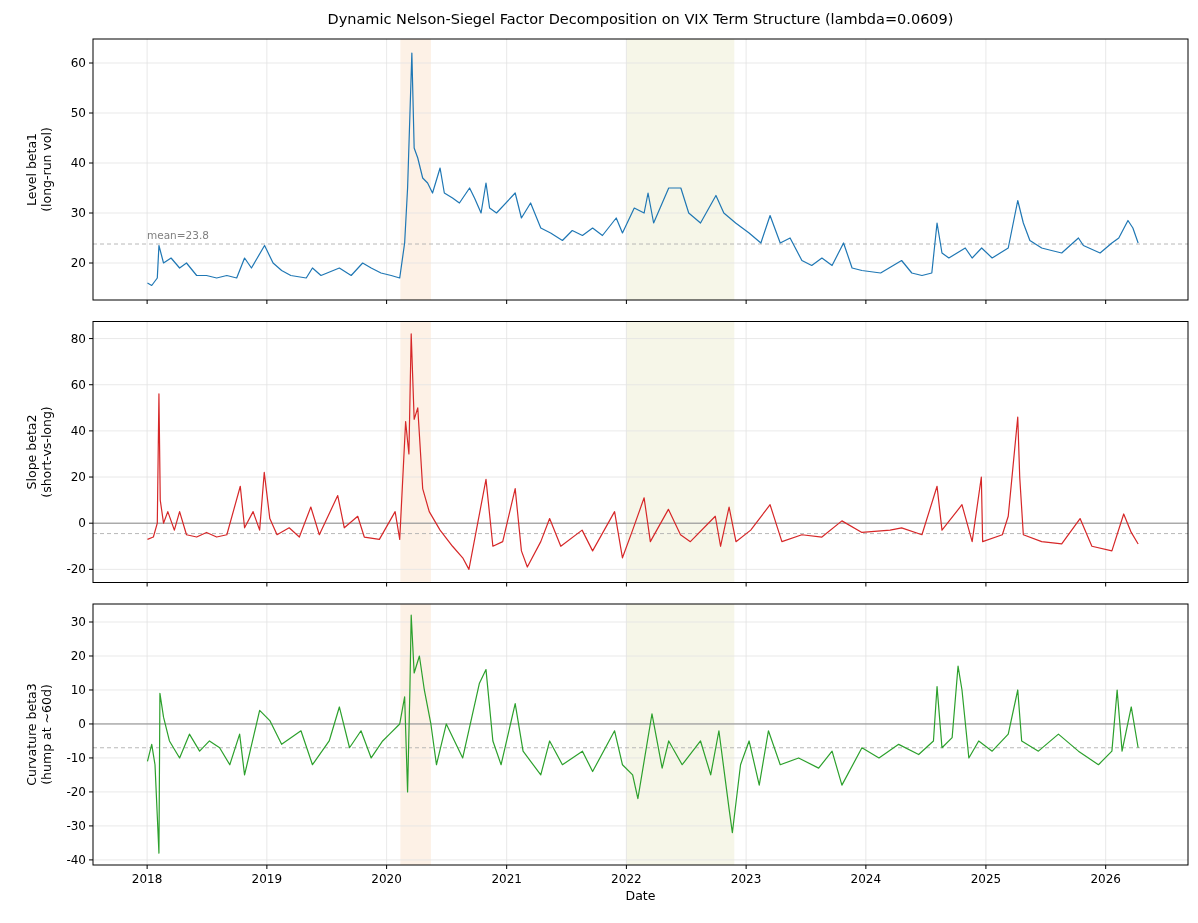 The width and height of the screenshot is (1198, 923). What do you see at coordinates (986, 879) in the screenshot?
I see `x-tick-label: 2025` at bounding box center [986, 879].